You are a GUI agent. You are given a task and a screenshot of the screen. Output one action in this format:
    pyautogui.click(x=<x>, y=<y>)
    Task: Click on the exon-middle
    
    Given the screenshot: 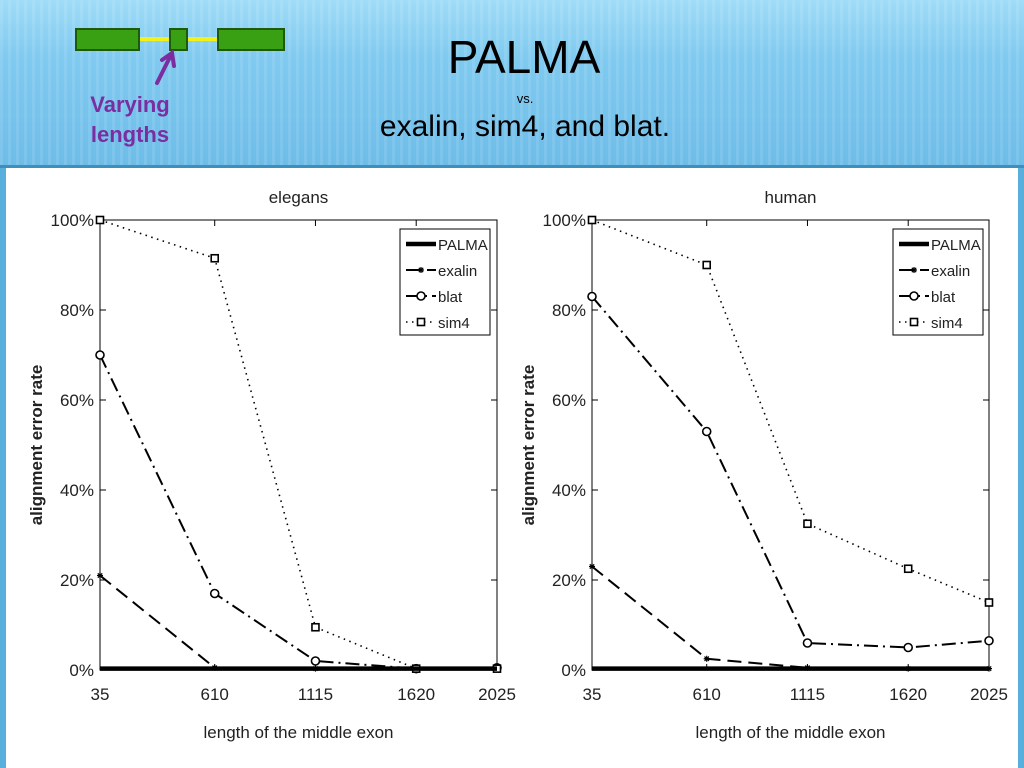 What is the action you would take?
    pyautogui.click(x=178, y=39)
    